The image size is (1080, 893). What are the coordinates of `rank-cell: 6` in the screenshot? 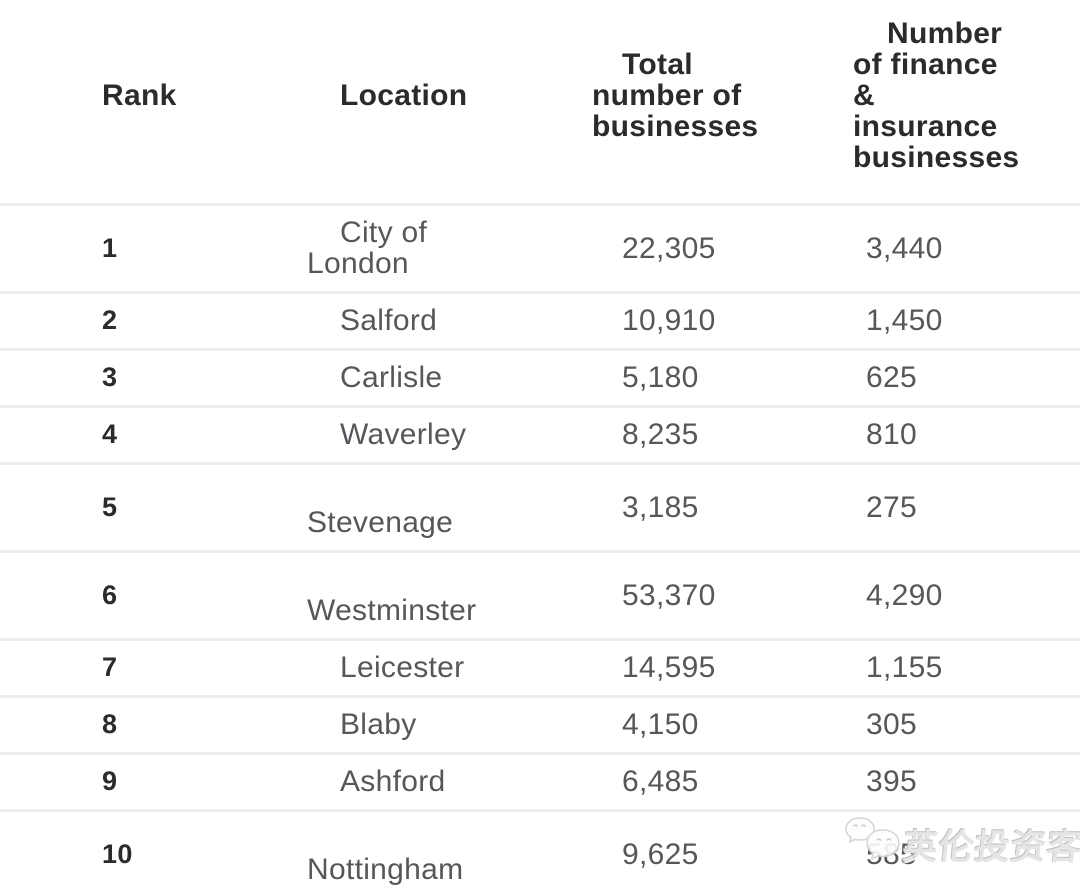 It's located at (153, 595).